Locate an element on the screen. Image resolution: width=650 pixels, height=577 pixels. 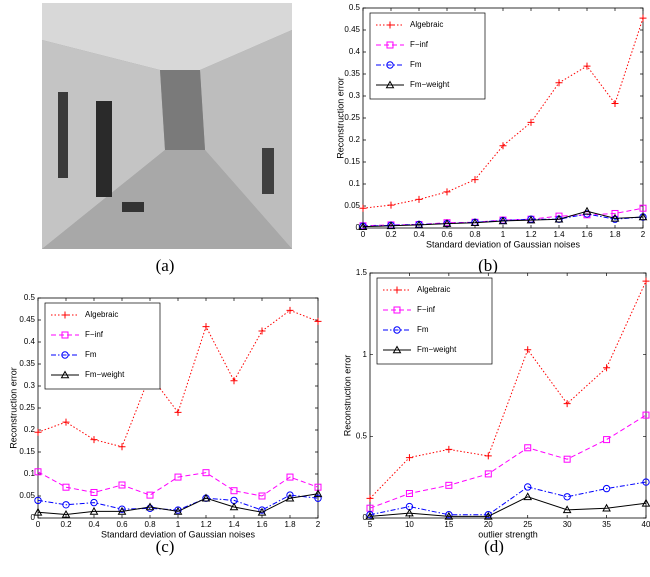
x-tick-label: 5 is located at coordinates (370, 524).